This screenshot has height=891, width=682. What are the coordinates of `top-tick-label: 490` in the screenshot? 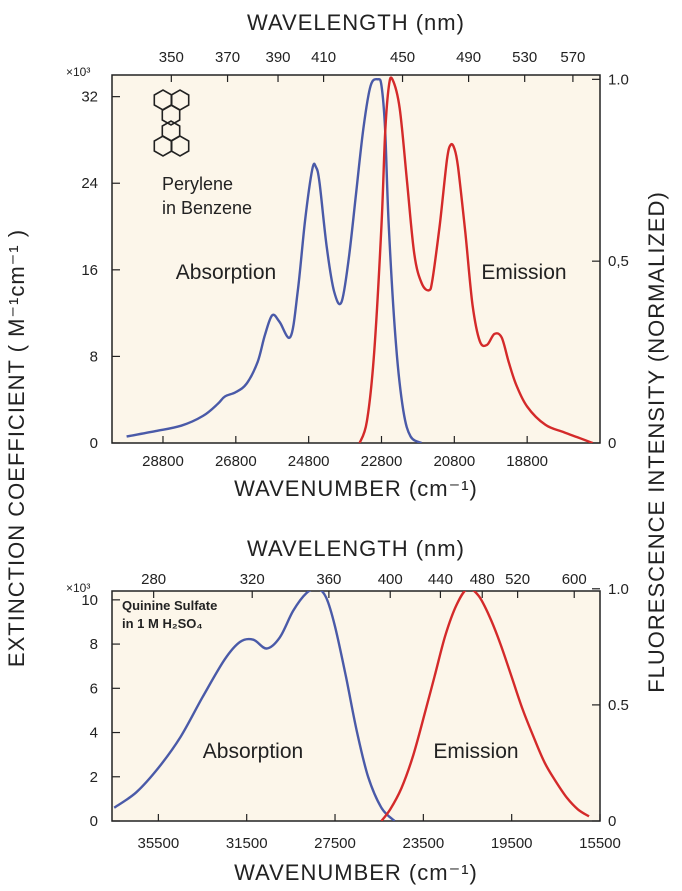 It's located at (468, 57).